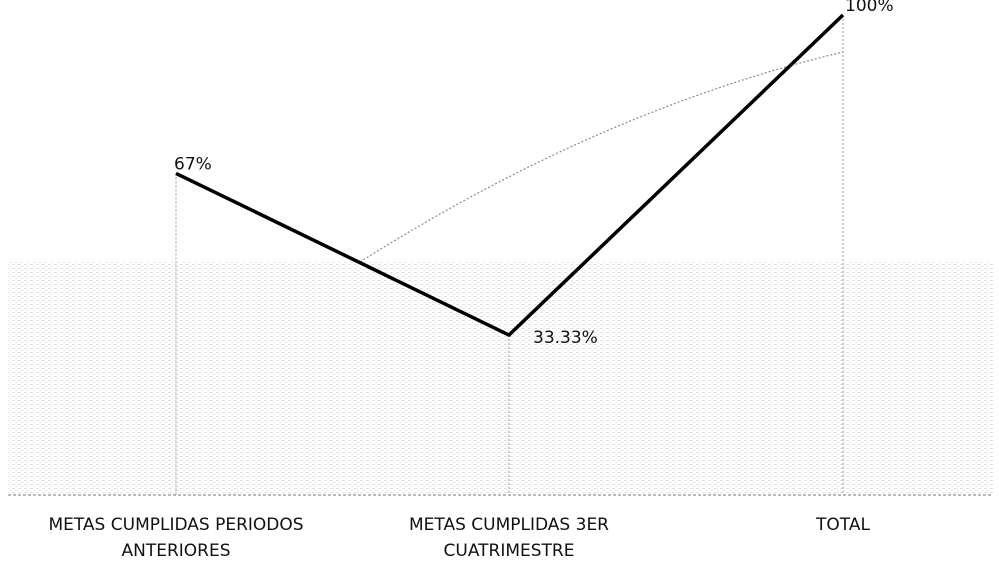 Image resolution: width=999 pixels, height=567 pixels. I want to click on data-label-3: 100%, so click(869, 8).